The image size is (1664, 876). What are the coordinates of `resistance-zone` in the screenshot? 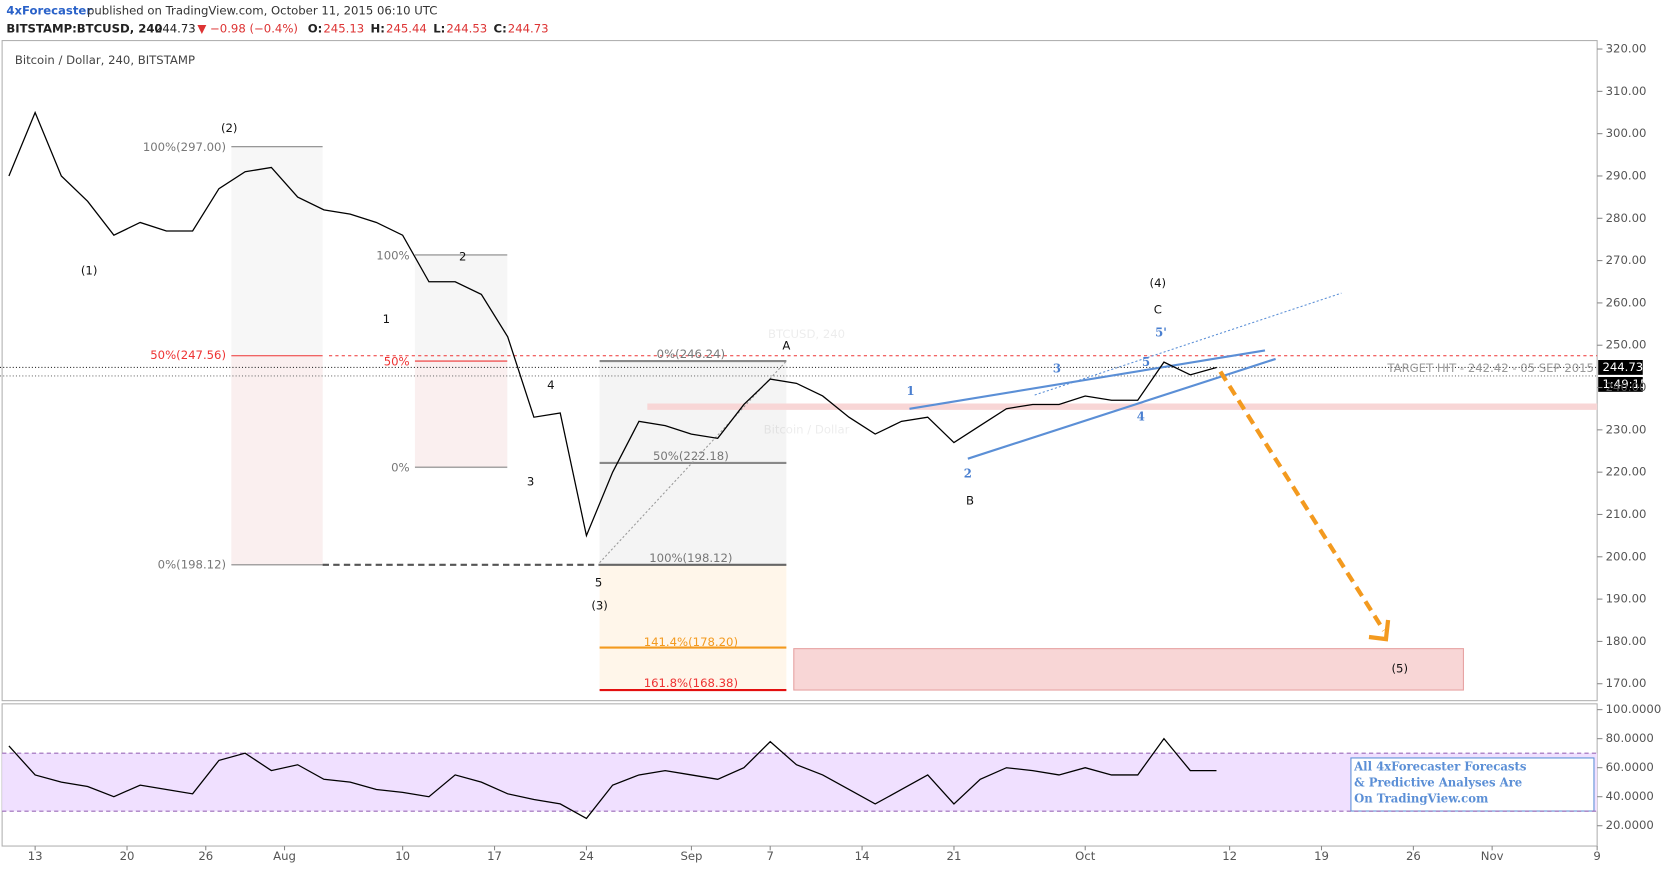 It's located at (1122, 406).